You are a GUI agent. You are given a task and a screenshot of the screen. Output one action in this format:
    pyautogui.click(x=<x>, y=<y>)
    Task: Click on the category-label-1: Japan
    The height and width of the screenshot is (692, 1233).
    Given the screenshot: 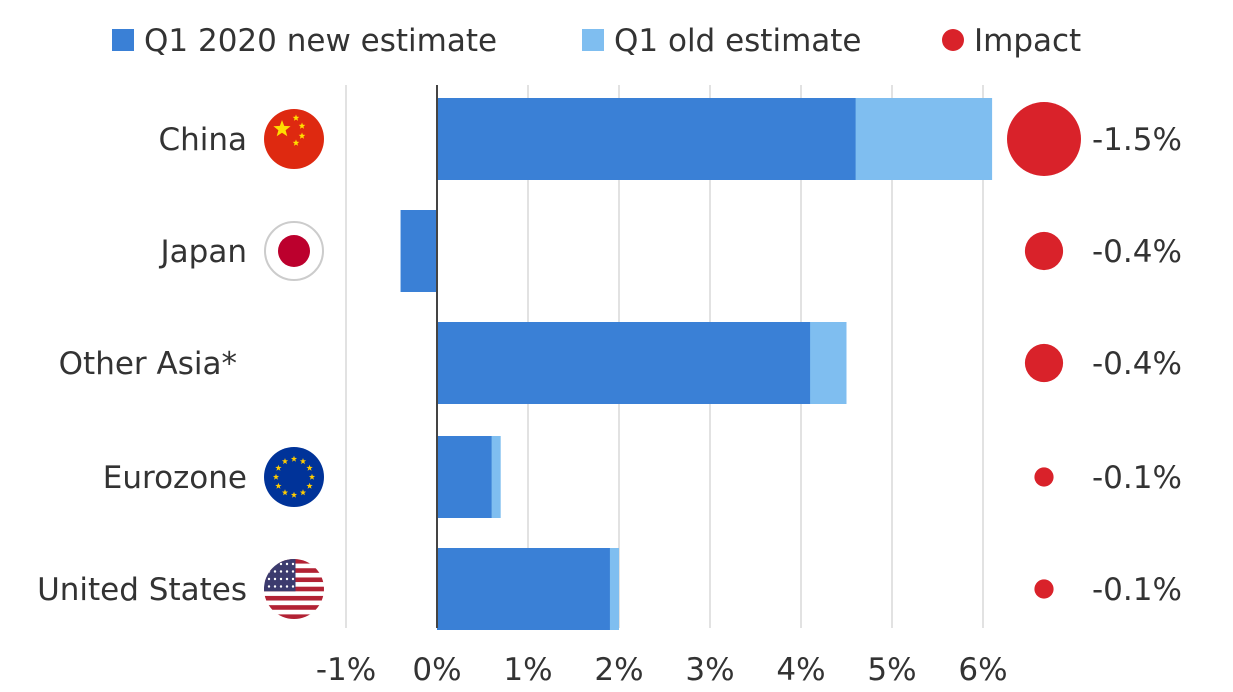 What is the action you would take?
    pyautogui.click(x=203, y=252)
    